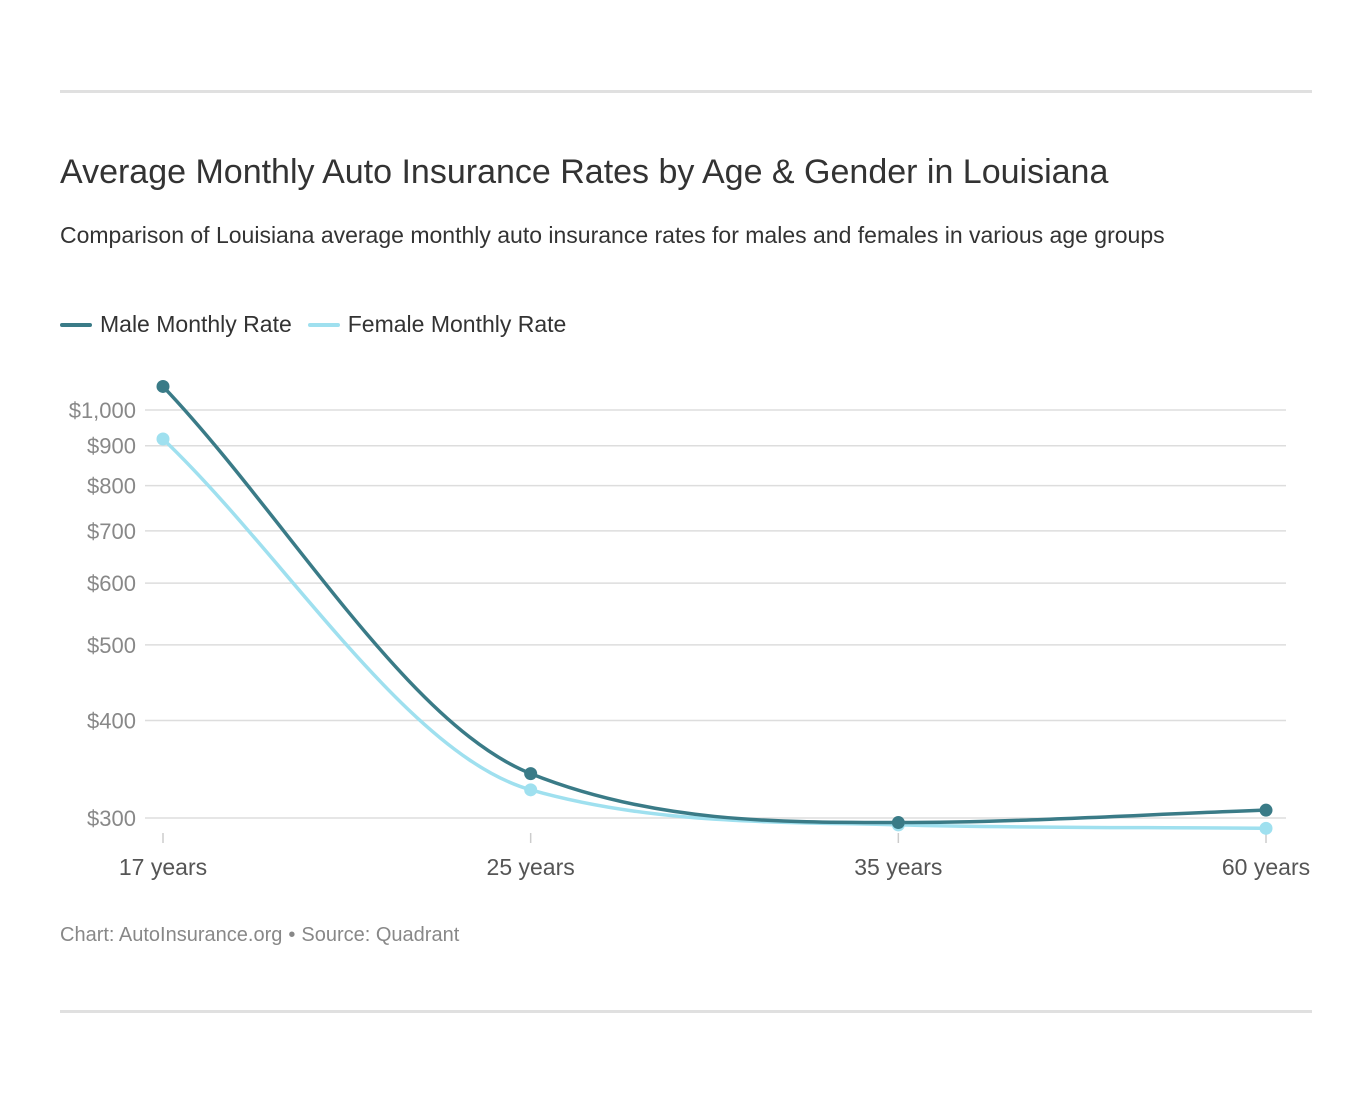  Describe the element at coordinates (111, 721) in the screenshot. I see `y-tick-label: $400` at that location.